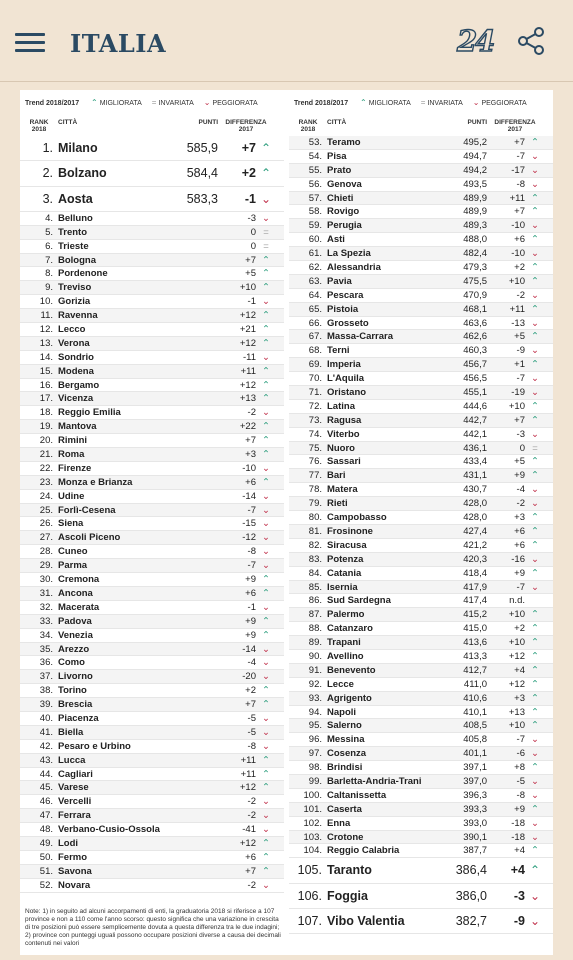 The width and height of the screenshot is (573, 960). Describe the element at coordinates (76, 399) in the screenshot. I see `city-cell: Vicenza` at that location.